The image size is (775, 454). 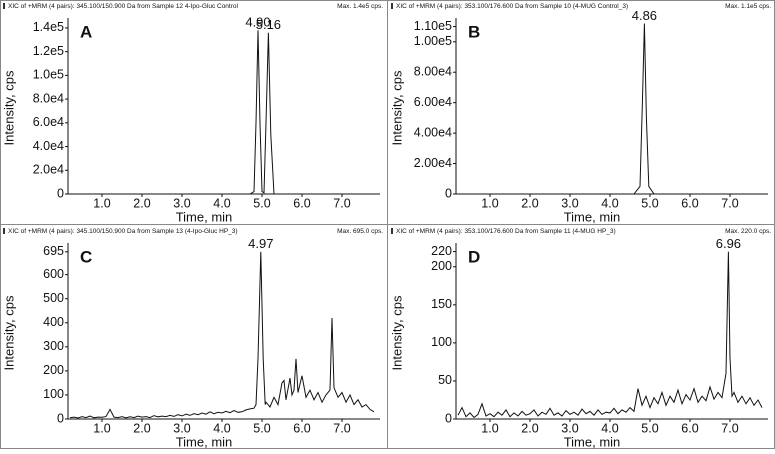 What do you see at coordinates (257, 22) in the screenshot?
I see `peak-label: 4.90` at bounding box center [257, 22].